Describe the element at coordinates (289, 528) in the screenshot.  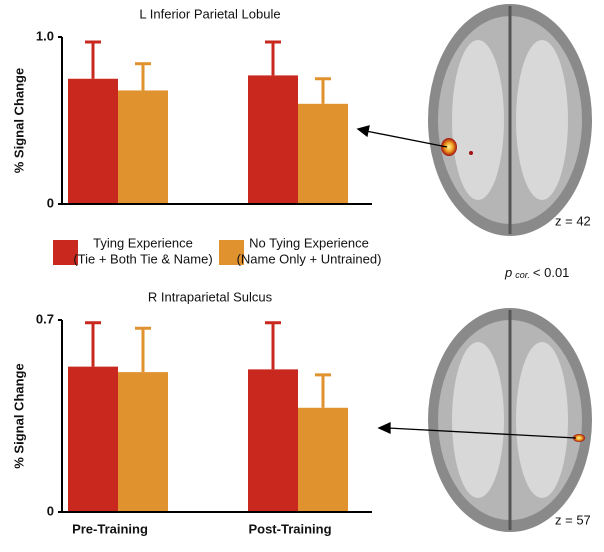
I see `x-tick-label: Post-Training` at that location.